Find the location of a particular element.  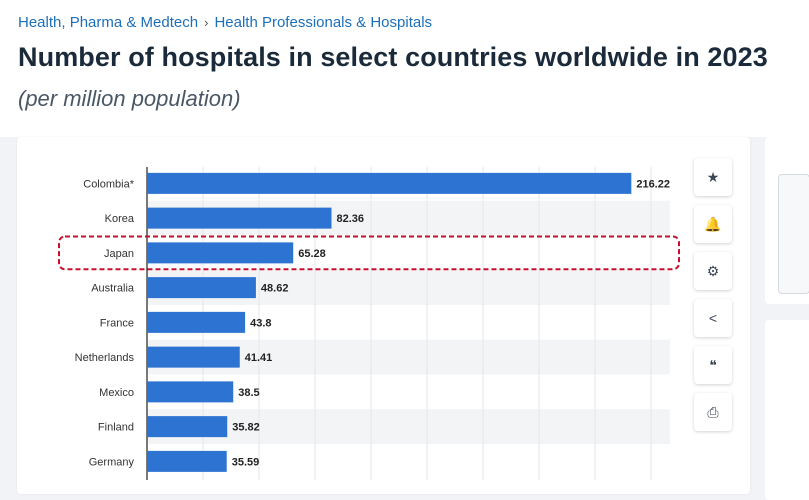

value-label: 43.8 is located at coordinates (260, 323).